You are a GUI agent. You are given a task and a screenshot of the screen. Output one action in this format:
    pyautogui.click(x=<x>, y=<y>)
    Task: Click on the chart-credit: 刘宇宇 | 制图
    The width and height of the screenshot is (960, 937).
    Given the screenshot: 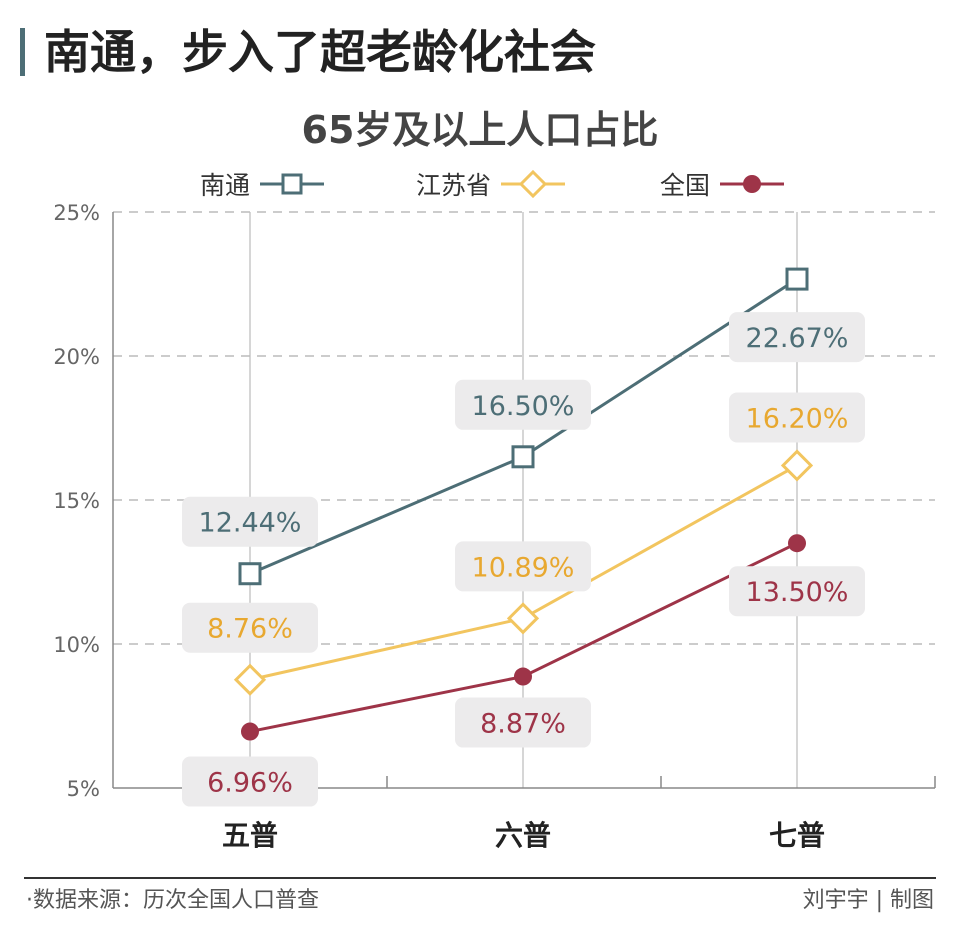 What is the action you would take?
    pyautogui.click(x=868, y=900)
    